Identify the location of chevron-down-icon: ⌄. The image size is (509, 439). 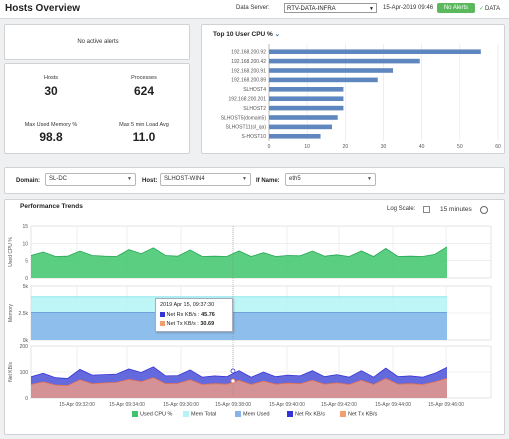
(277, 34).